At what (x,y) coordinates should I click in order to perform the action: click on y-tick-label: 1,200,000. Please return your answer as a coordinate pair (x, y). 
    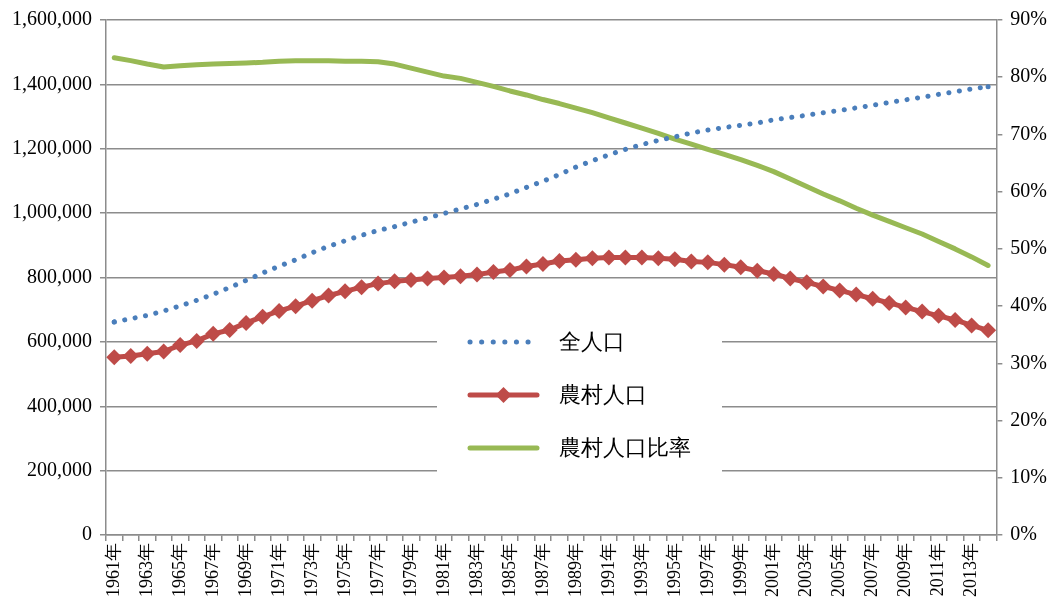
    Looking at the image, I should click on (52, 147).